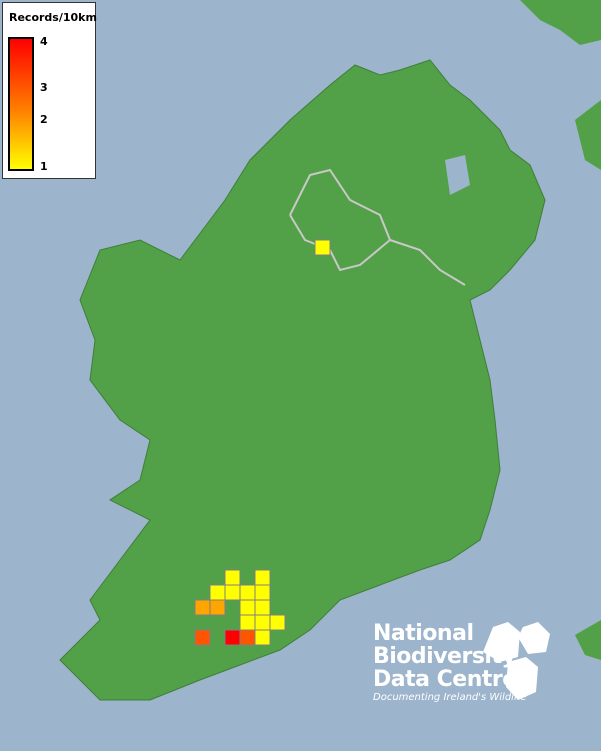 This screenshot has height=751, width=601. I want to click on wales-landmass, so click(588, 640).